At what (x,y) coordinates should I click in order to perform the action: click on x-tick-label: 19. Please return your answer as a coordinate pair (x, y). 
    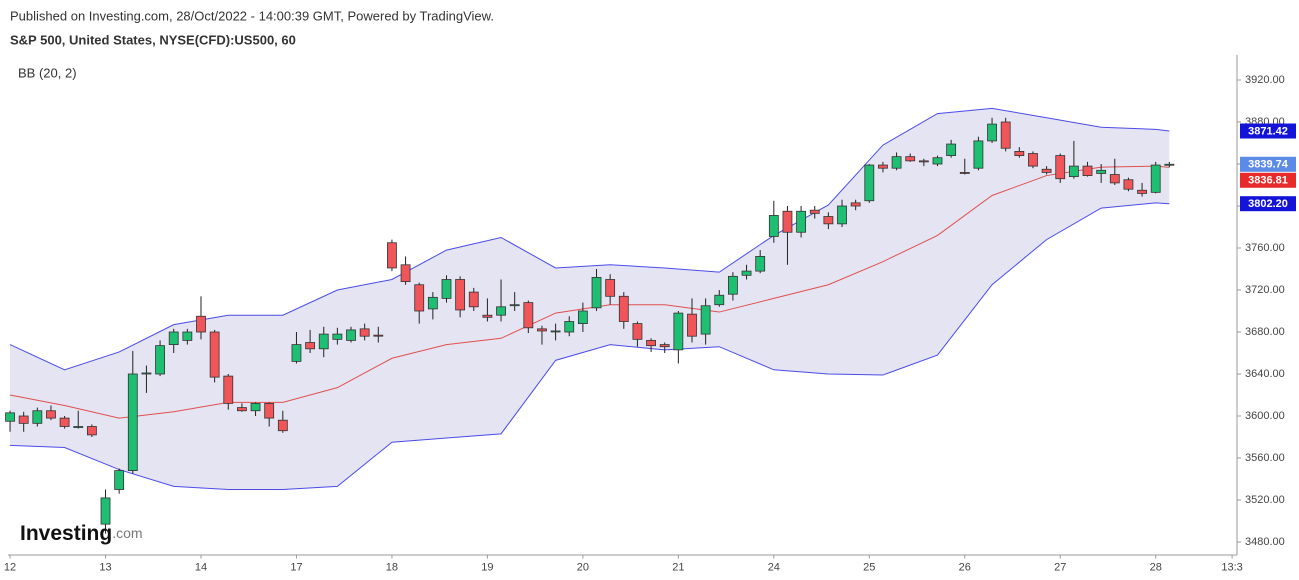
    Looking at the image, I should click on (487, 568).